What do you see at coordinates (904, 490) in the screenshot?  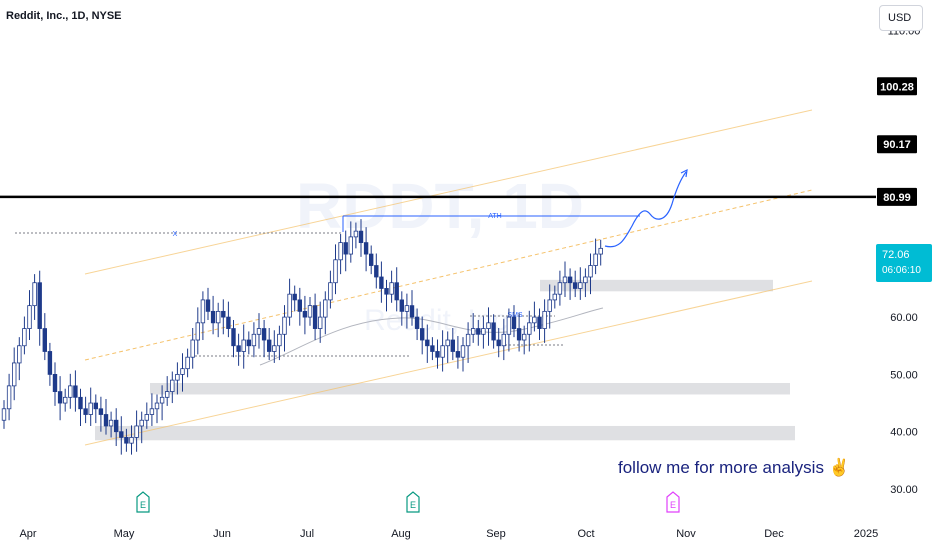 I see `y-tick-label: 30.00` at bounding box center [904, 490].